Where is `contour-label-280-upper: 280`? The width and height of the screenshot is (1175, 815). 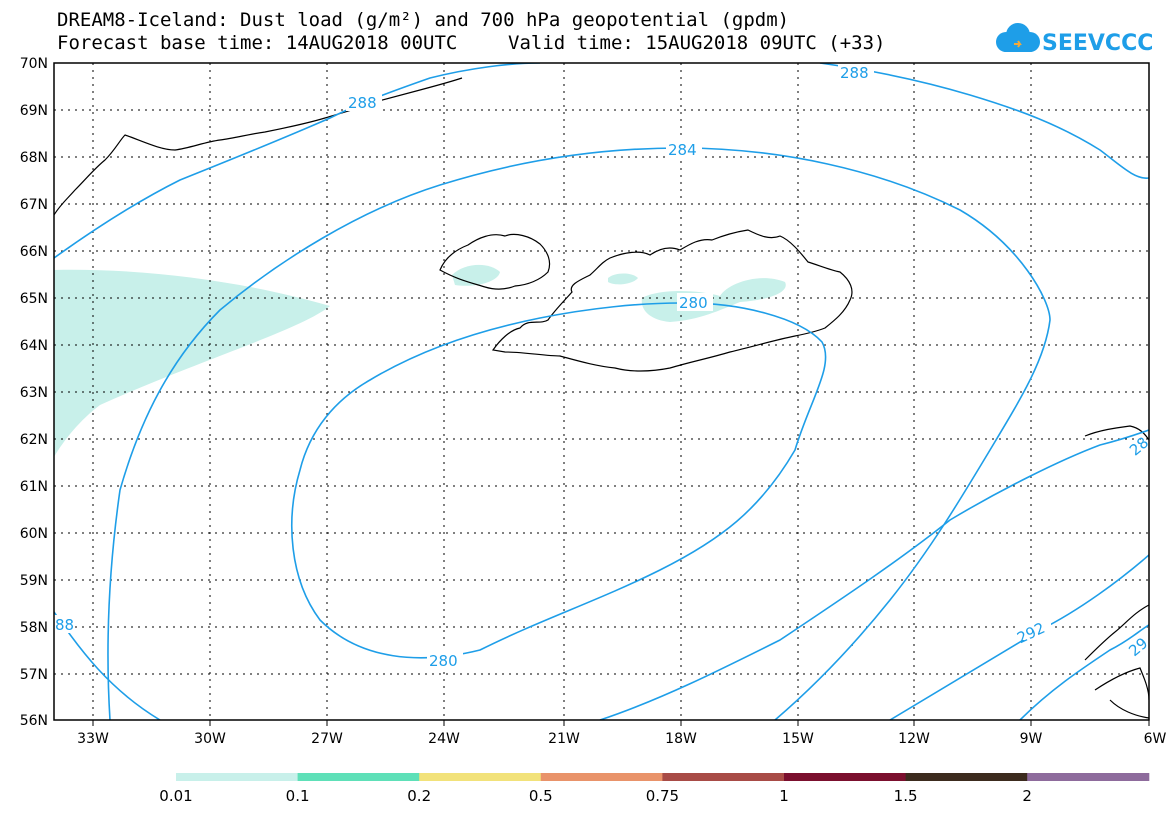 contour-label-280-upper: 280 is located at coordinates (693, 303).